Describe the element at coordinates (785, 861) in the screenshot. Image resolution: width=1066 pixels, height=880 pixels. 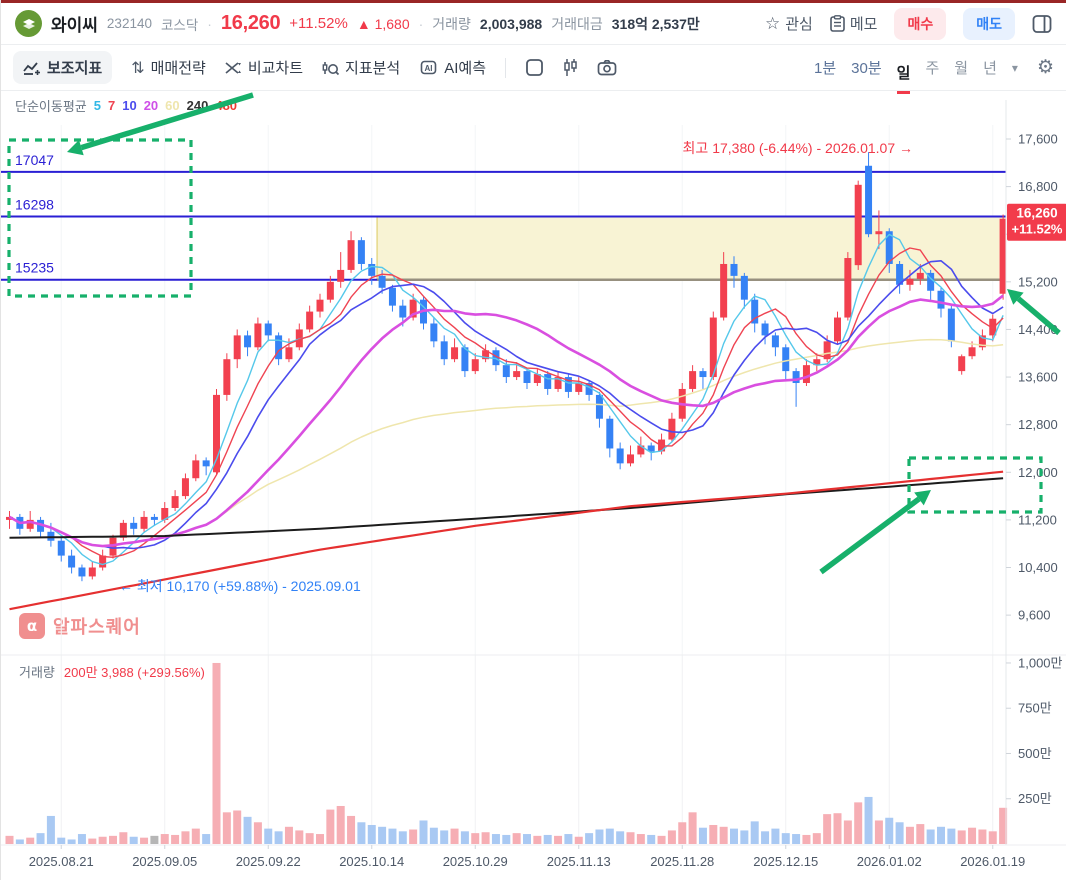
I see `svg-text: 2025.12.15` at that location.